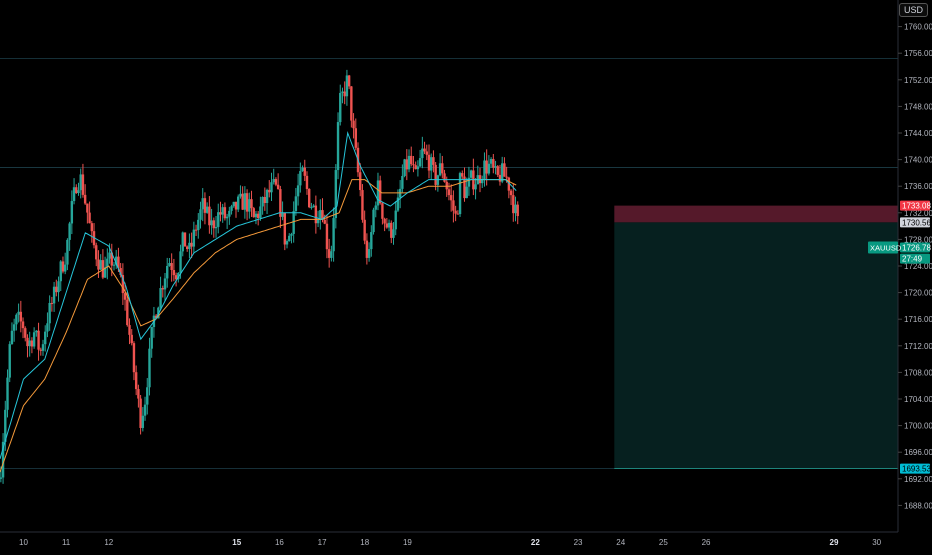 The height and width of the screenshot is (555, 932). I want to click on price-tick-label: 1760.00, so click(918, 27).